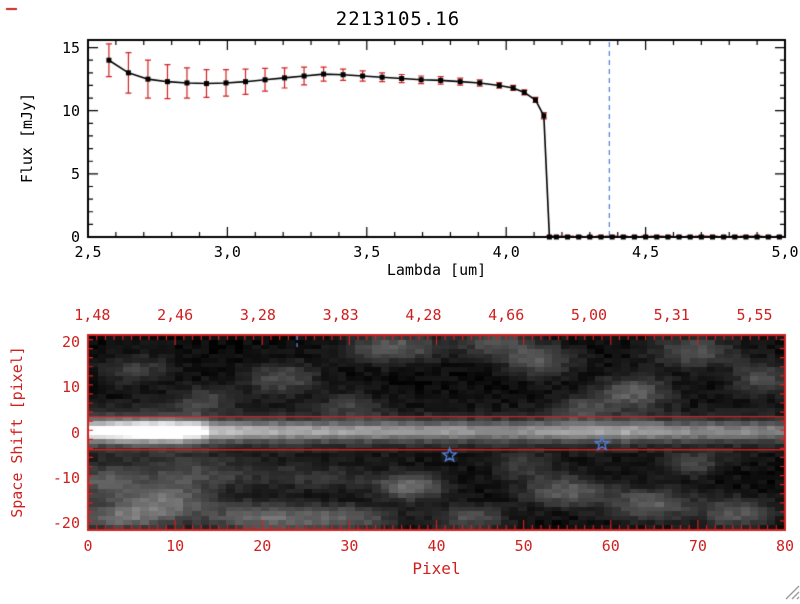 This screenshot has width=800, height=604. What do you see at coordinates (66, 477) in the screenshot?
I see `bottom-y-tick-label: -10` at bounding box center [66, 477].